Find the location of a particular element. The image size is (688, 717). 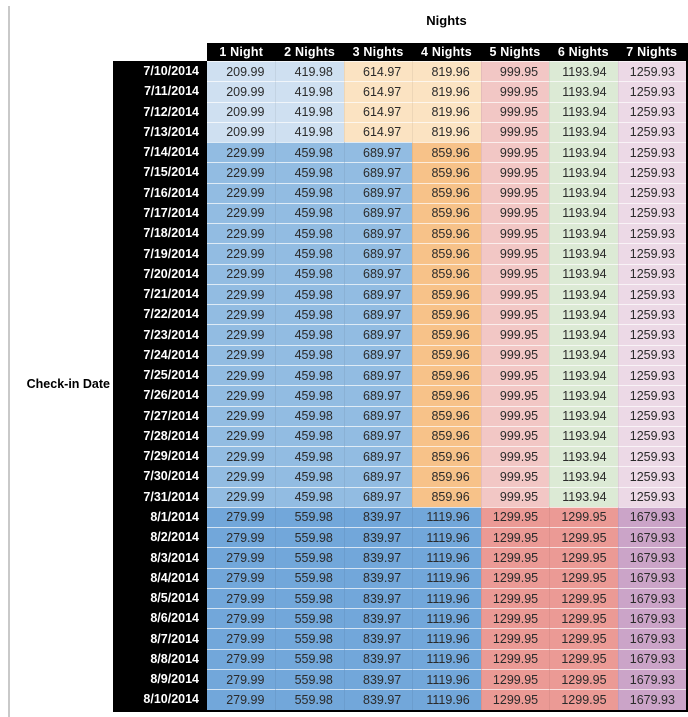

row-header-date: 7/11/2014 is located at coordinates (160, 91).